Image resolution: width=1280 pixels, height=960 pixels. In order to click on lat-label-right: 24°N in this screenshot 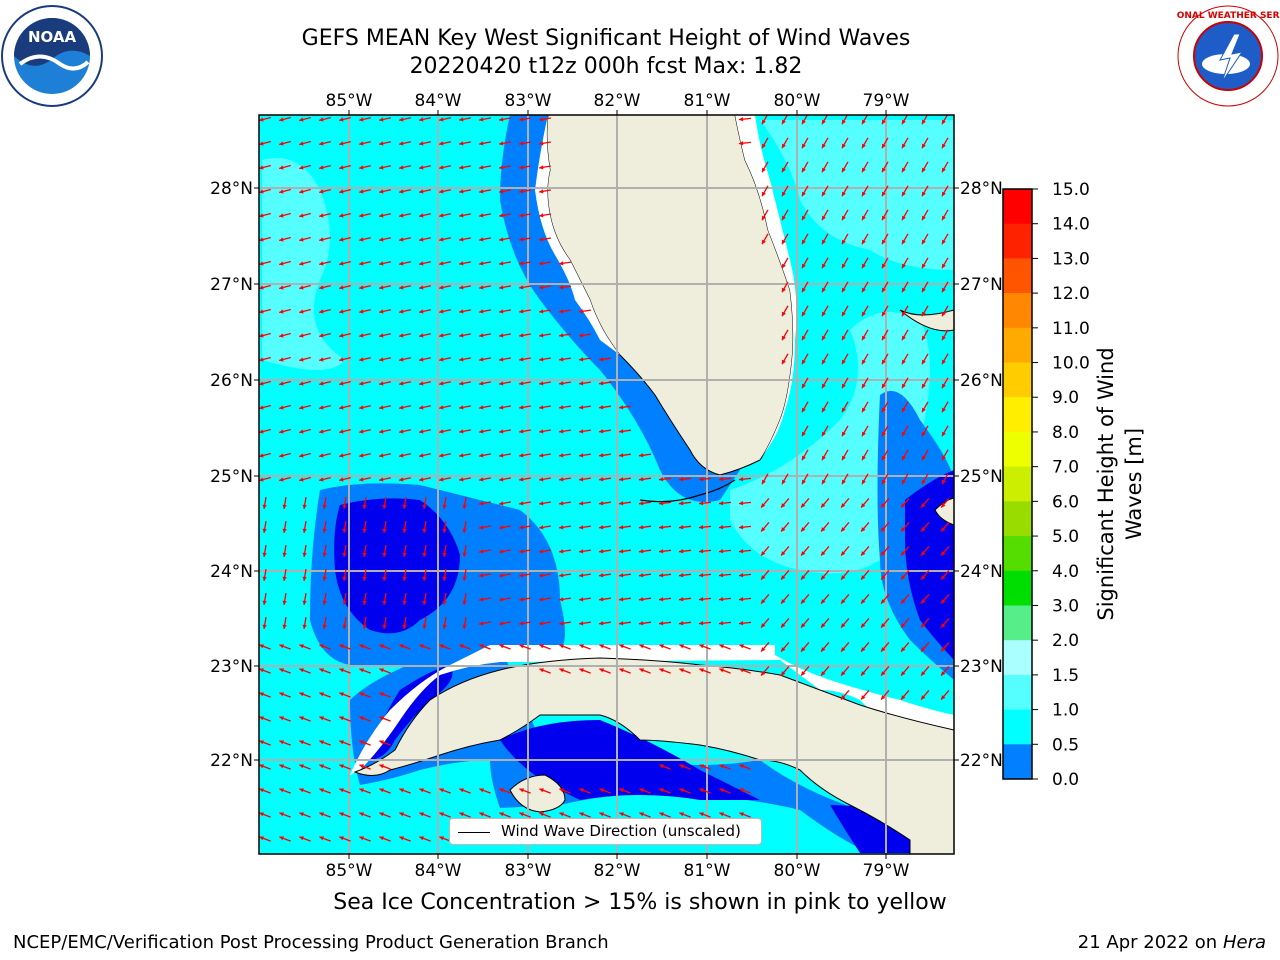, I will do `click(981, 572)`.